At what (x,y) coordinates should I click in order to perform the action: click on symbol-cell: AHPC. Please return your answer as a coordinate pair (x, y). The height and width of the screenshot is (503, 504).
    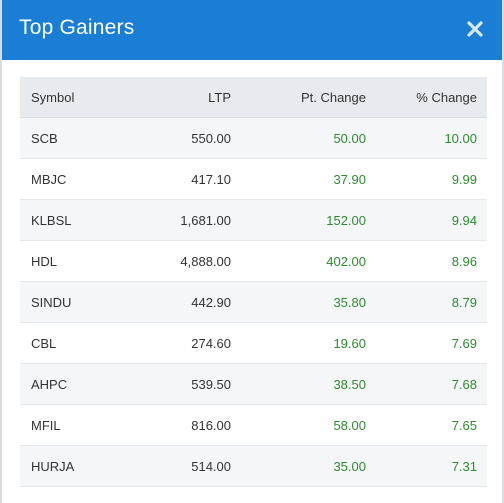
    Looking at the image, I should click on (76, 384).